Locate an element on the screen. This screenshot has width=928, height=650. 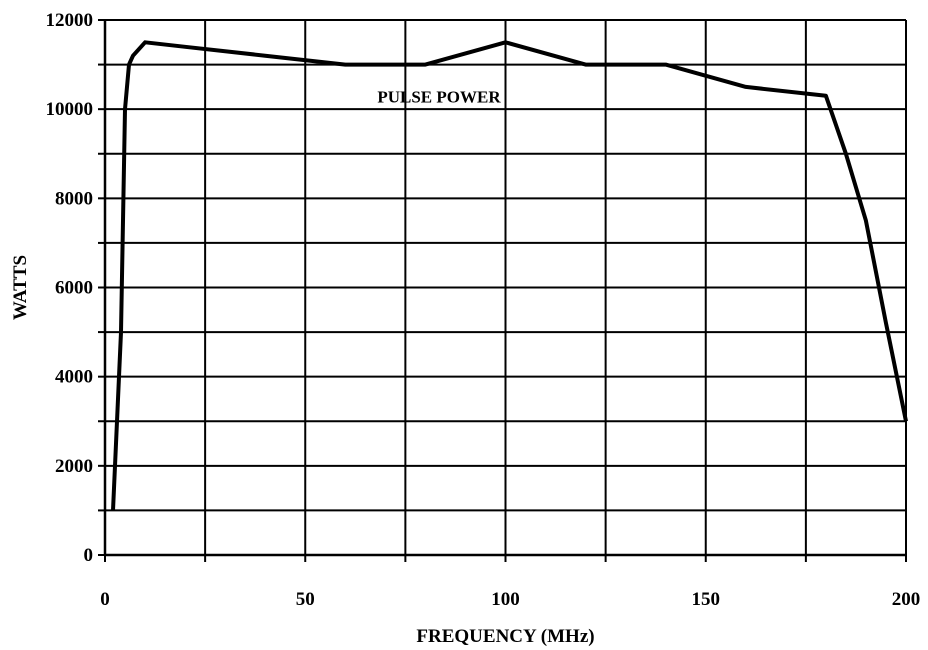
x-tick-label: 150 is located at coordinates (706, 599).